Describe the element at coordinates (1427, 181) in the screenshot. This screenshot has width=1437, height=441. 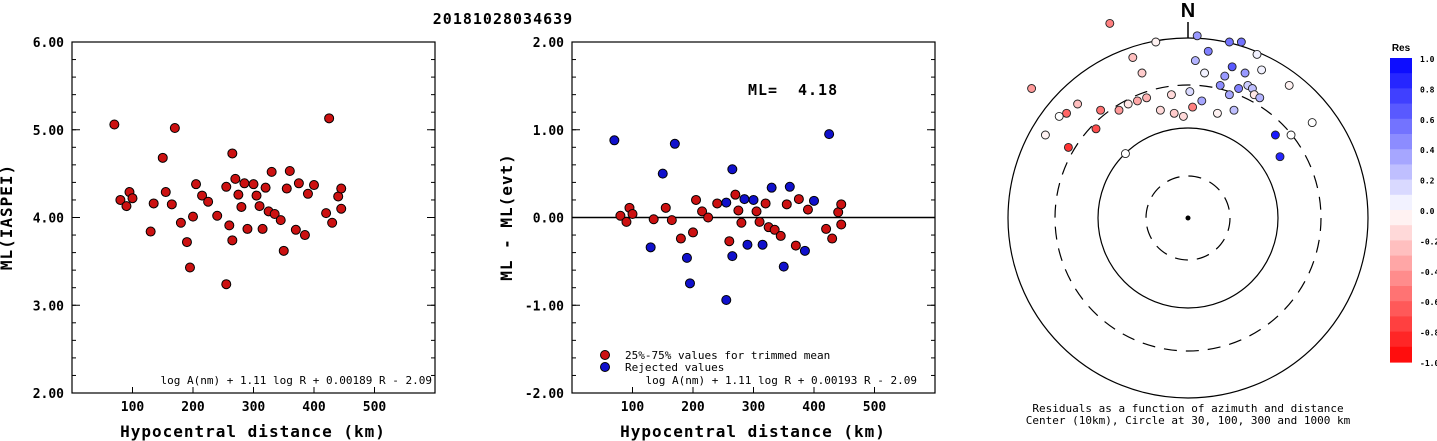
I see `colorbar-tick-label: 0.2` at that location.